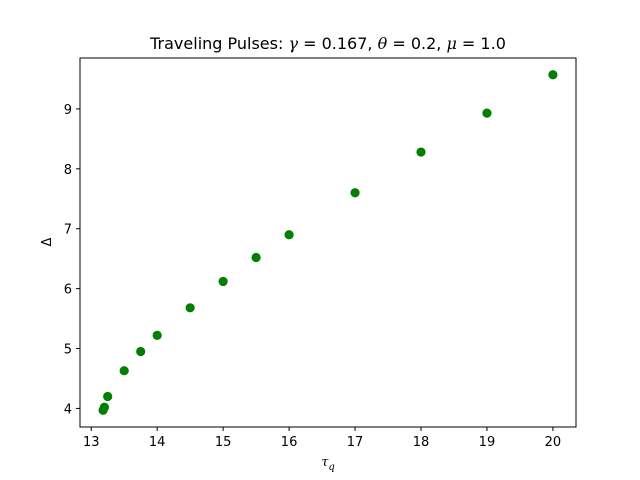 The height and width of the screenshot is (480, 640). What do you see at coordinates (553, 442) in the screenshot?
I see `x-tick-label: 20` at bounding box center [553, 442].